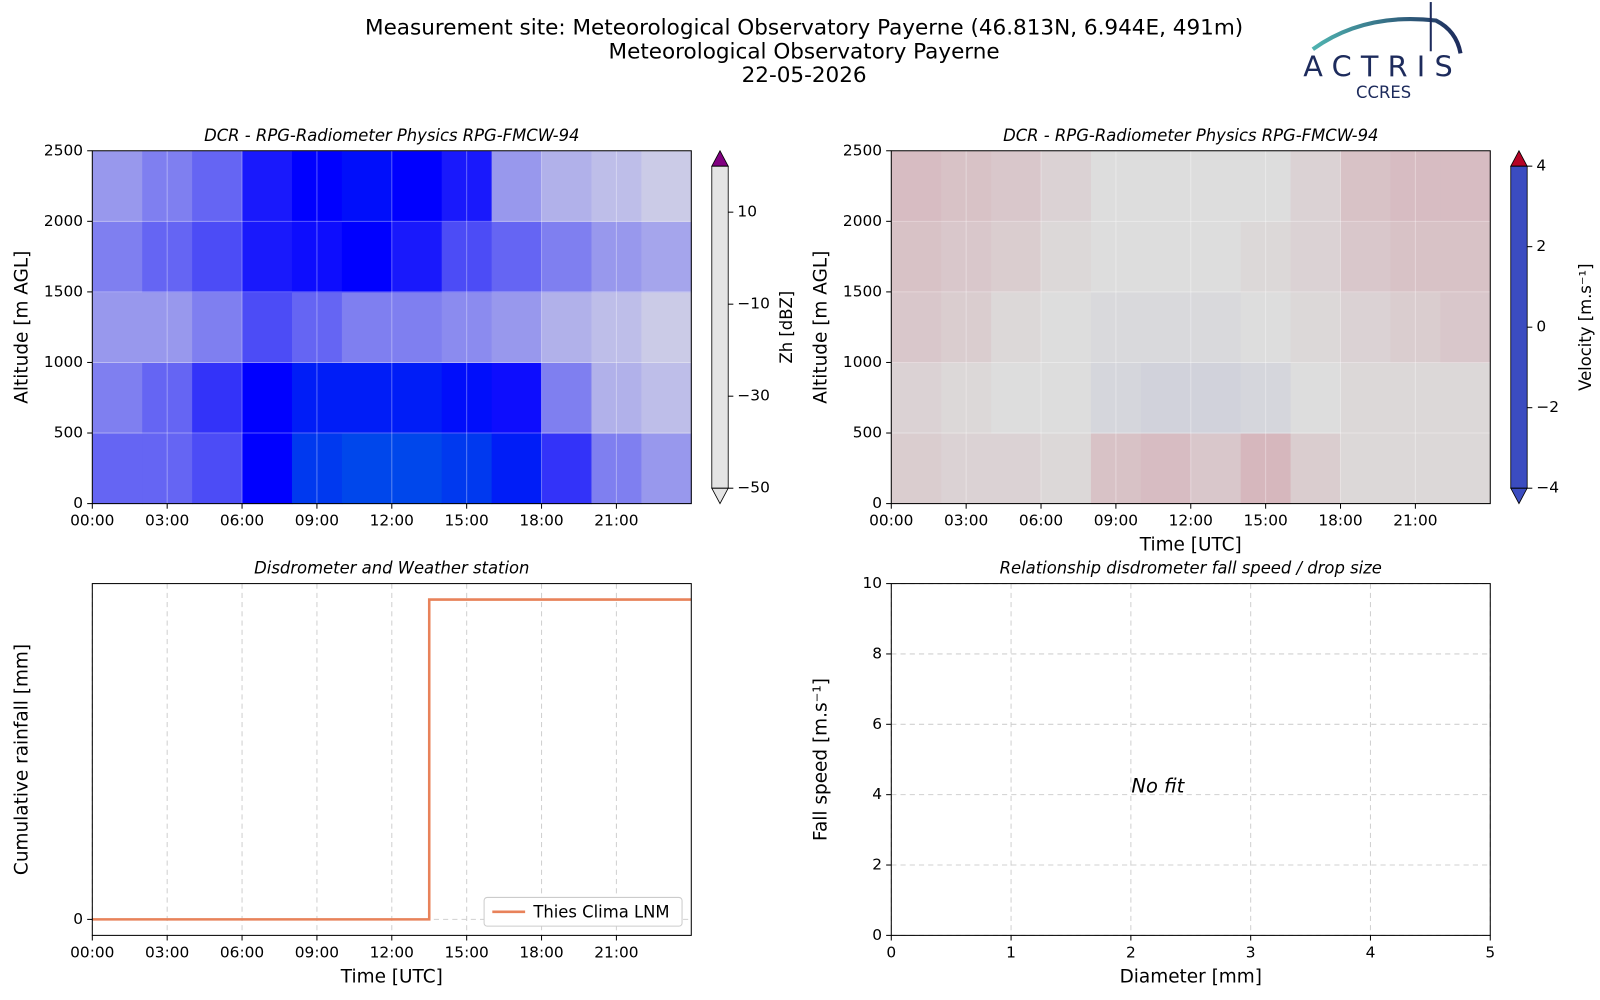 The image size is (1600, 1000). What do you see at coordinates (1011, 952) in the screenshot?
I see `x-tick-label: 1` at bounding box center [1011, 952].